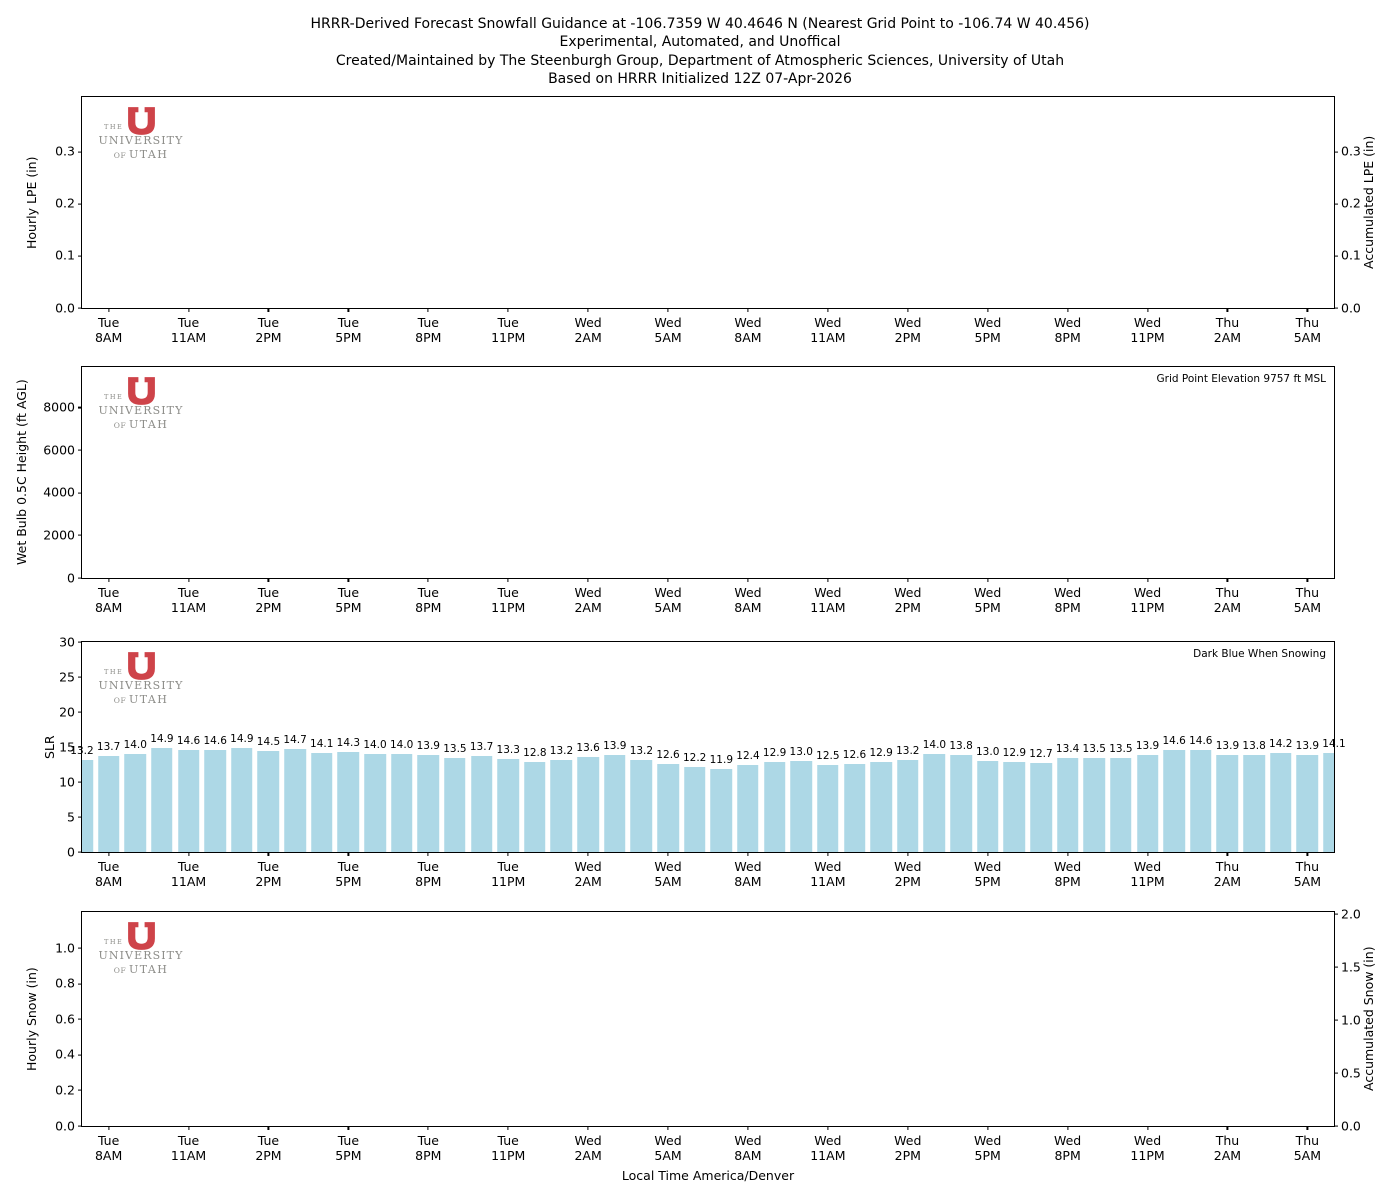 The image size is (1400, 1200). I want to click on y-axis-label-hourly-snow: Hourly Snow (in), so click(31, 1019).